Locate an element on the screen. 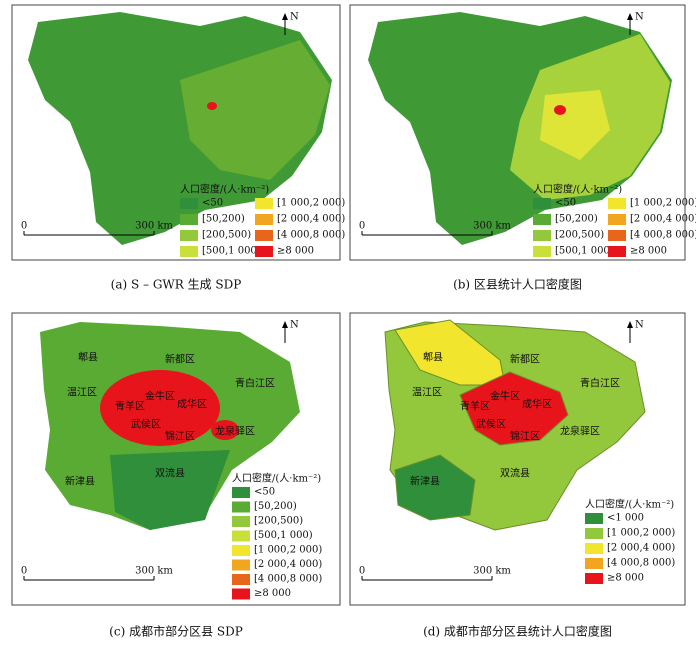  caption: (d) 成都市部分区县统计人口密度图 is located at coordinates (517, 631).